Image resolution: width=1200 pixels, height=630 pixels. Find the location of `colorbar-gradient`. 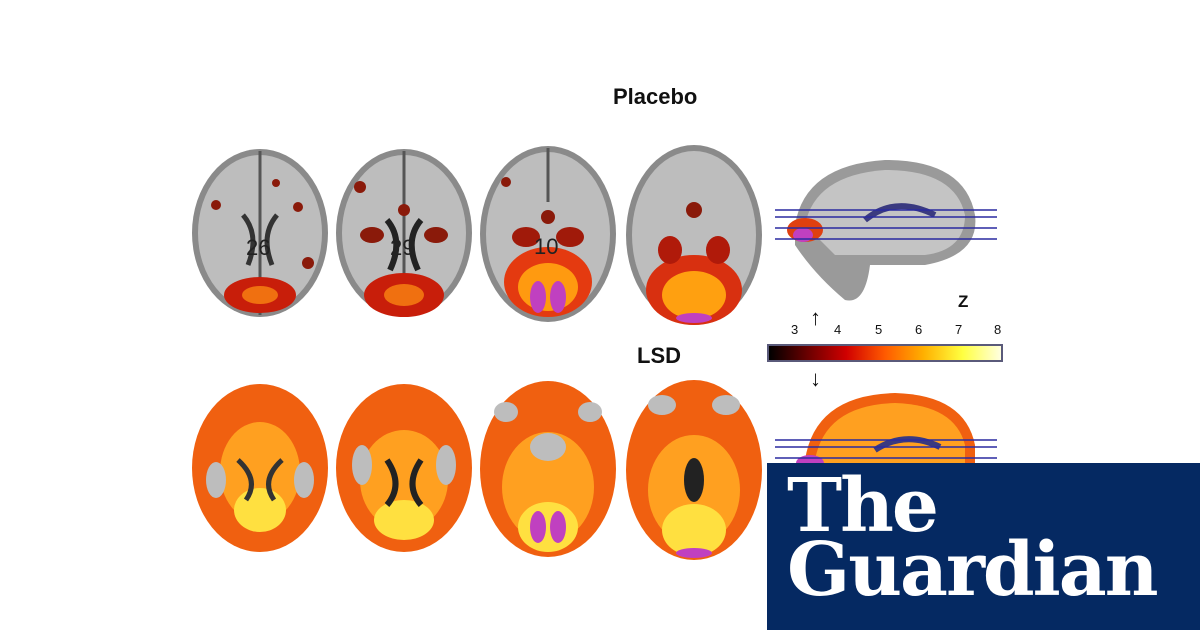

colorbar-gradient is located at coordinates (885, 353).